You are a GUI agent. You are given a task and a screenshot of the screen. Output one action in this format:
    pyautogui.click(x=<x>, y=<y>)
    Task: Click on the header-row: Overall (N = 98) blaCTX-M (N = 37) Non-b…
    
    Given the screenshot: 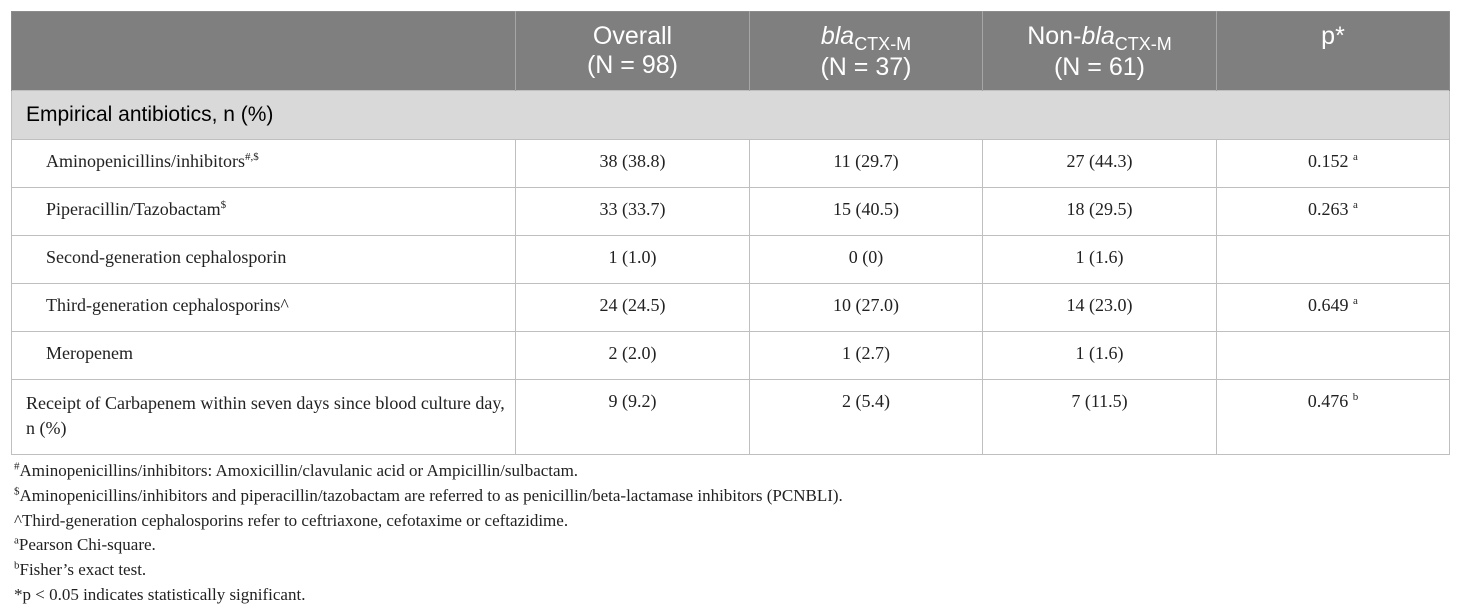 What is the action you would take?
    pyautogui.click(x=730, y=51)
    